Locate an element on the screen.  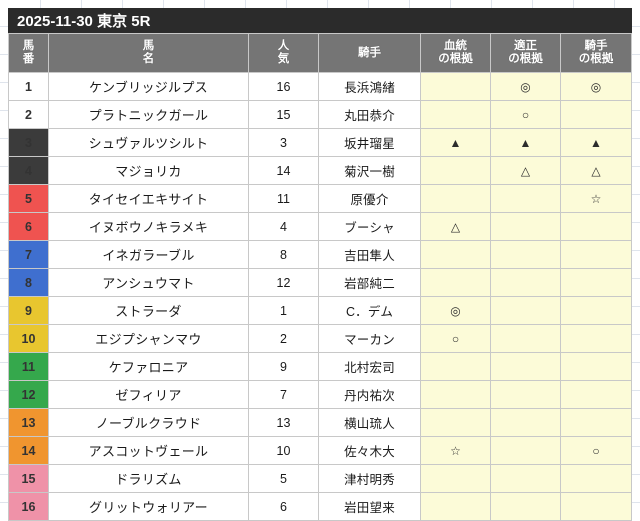
table-row: 6 イヌボウノキラメキ 4 ブーシャ △ is located at coordinates (320, 226).